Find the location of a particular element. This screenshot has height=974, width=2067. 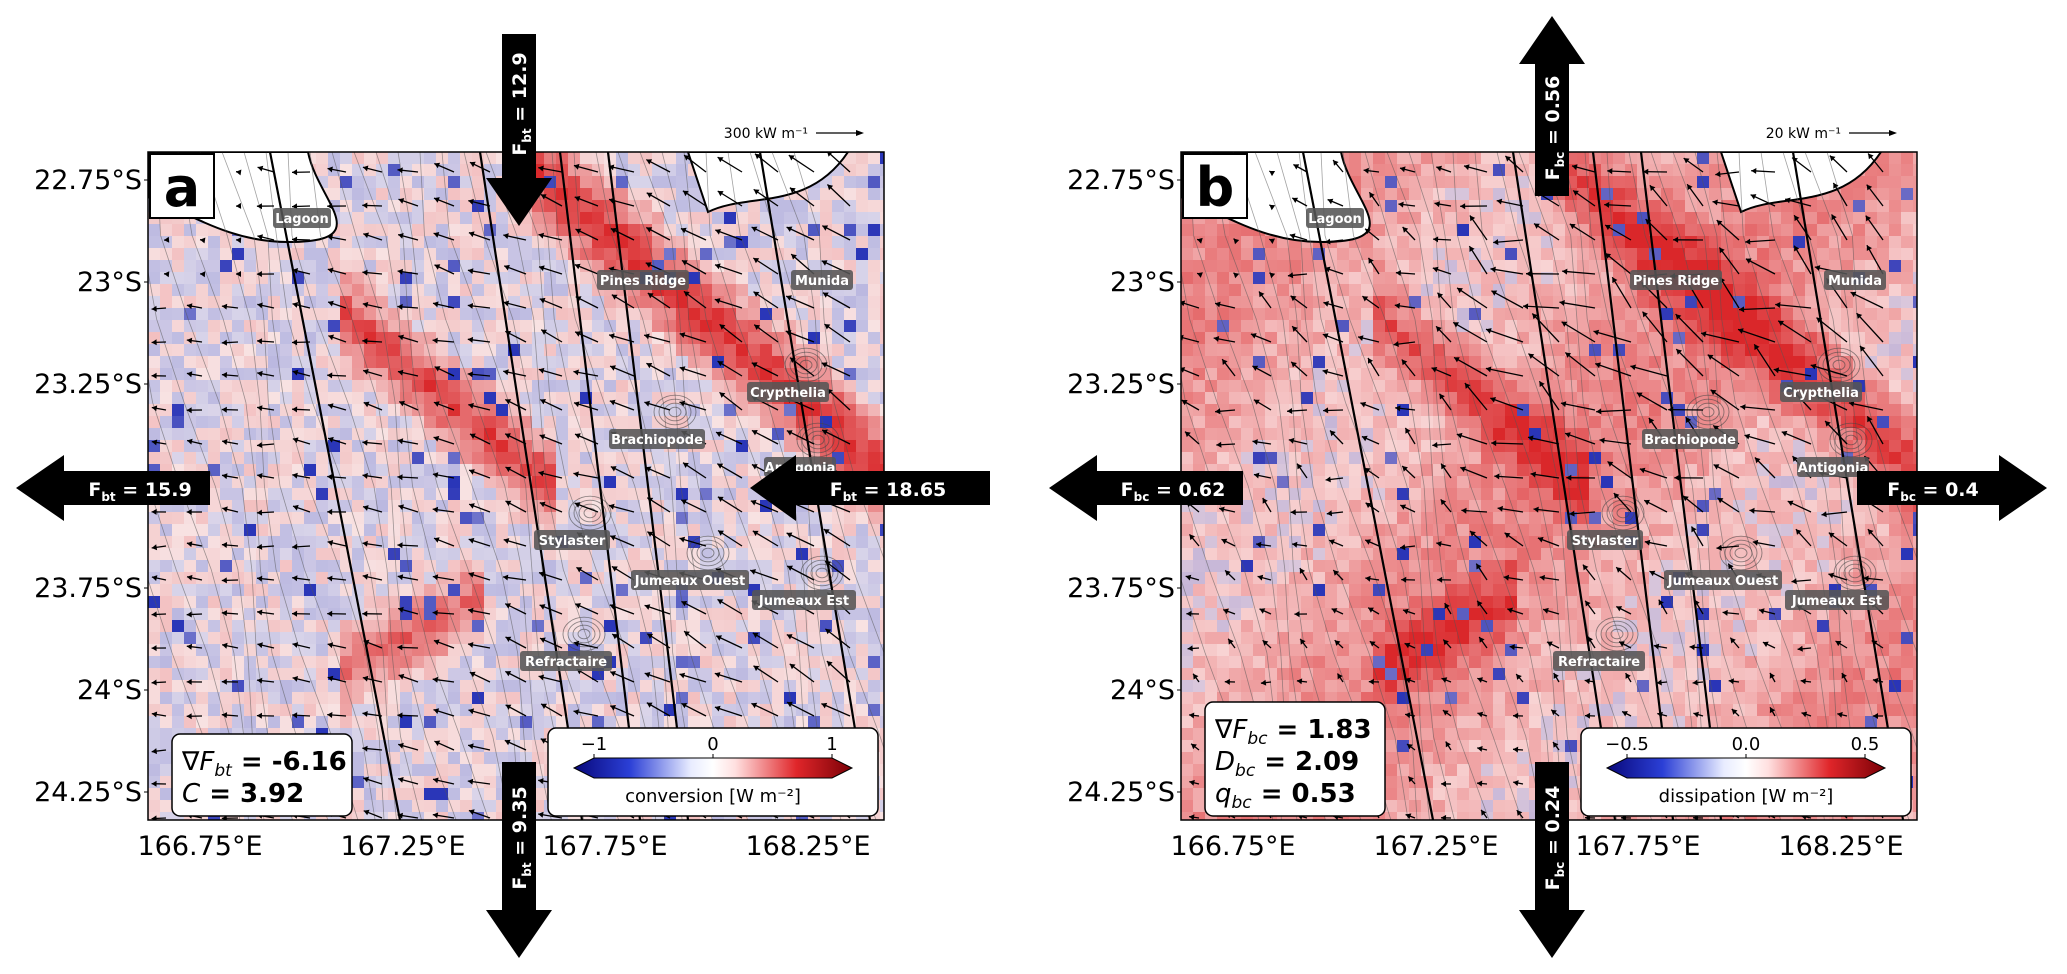

flux-arrow-left: Fbt = 15.9 is located at coordinates (113, 488).